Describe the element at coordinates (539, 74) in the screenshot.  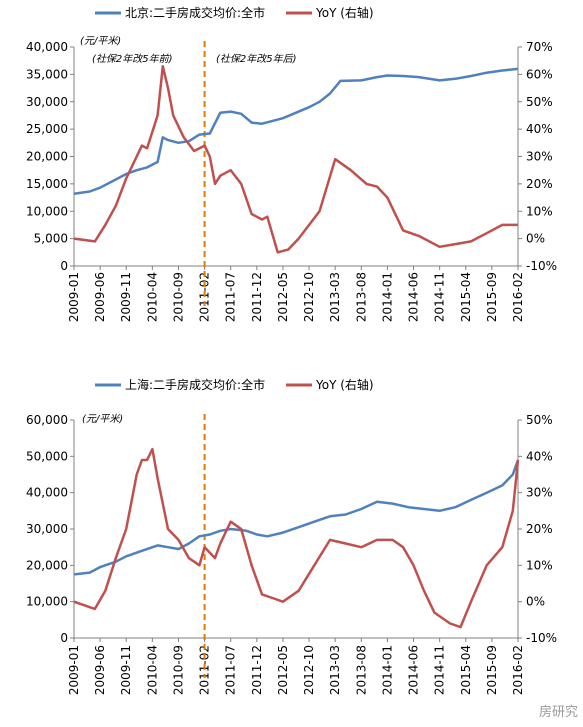
I see `right-tick-label: 60%` at that location.